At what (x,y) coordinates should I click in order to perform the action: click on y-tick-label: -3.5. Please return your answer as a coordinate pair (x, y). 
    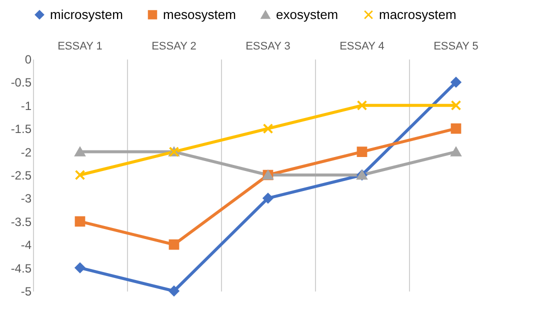
    Looking at the image, I should click on (21, 221).